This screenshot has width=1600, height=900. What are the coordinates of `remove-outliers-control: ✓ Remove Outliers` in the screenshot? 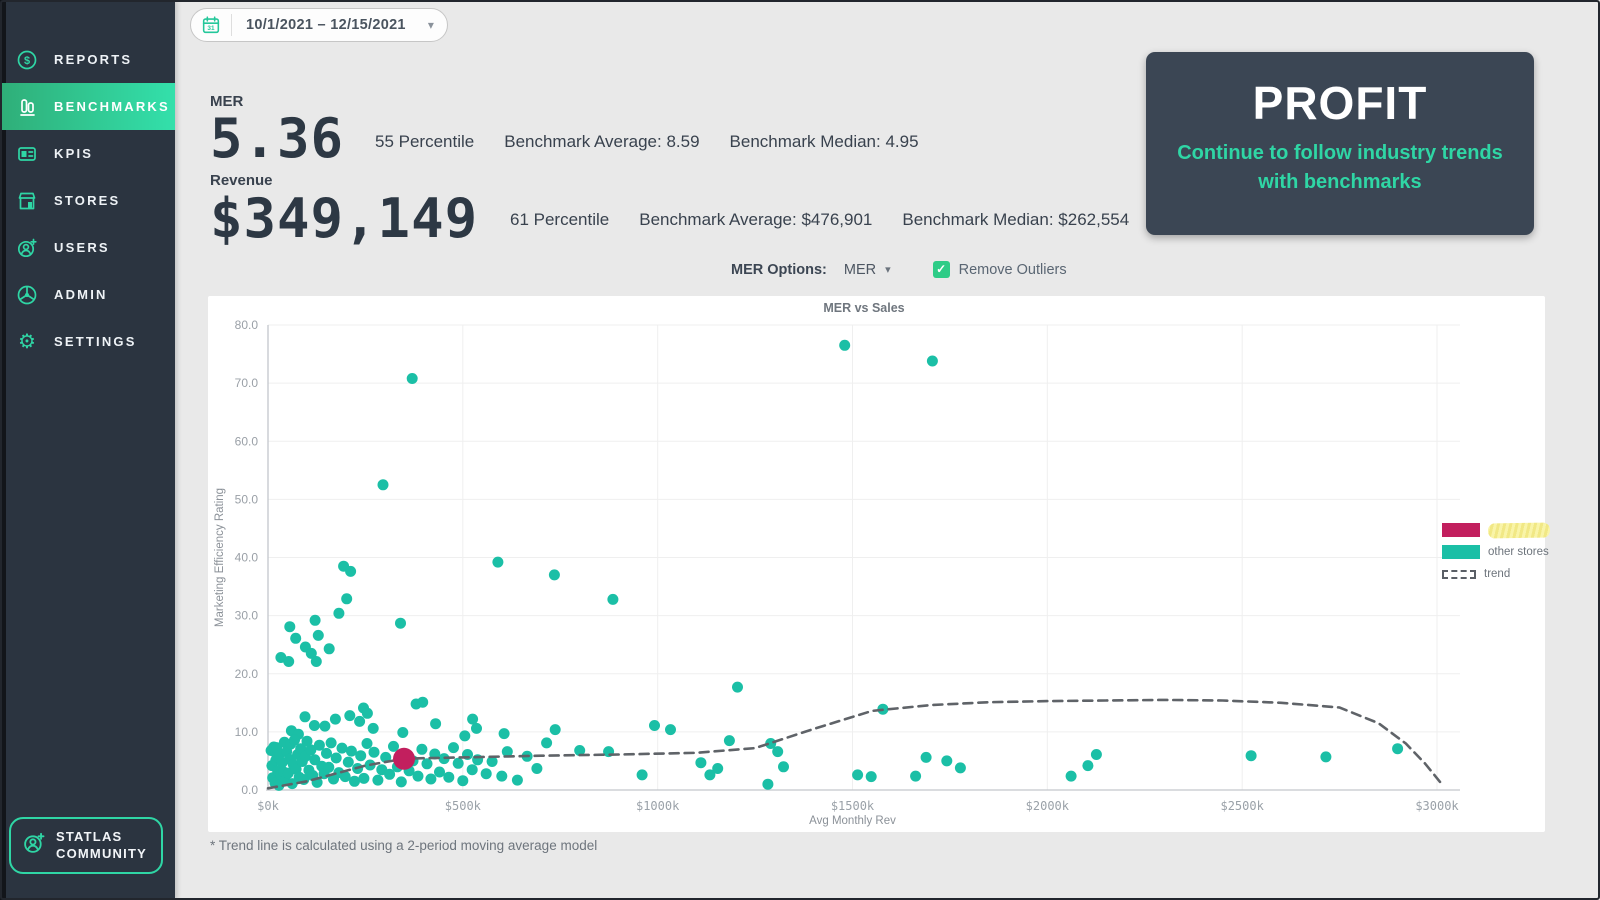 It's located at (999, 269).